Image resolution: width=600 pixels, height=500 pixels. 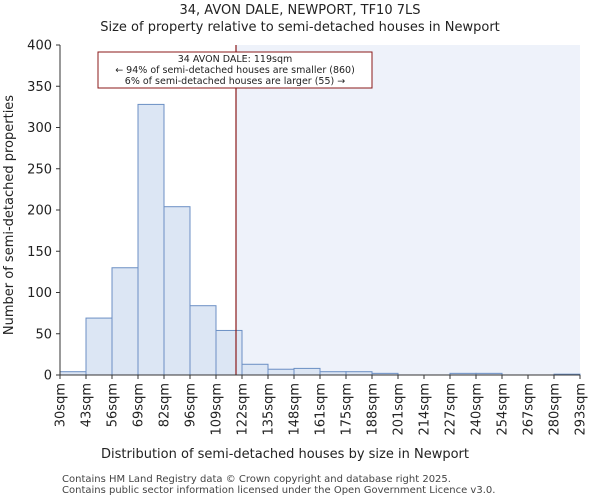 What do you see at coordinates (9, 215) in the screenshot?
I see `y-axis-label: Number of semi-detached properties` at bounding box center [9, 215].